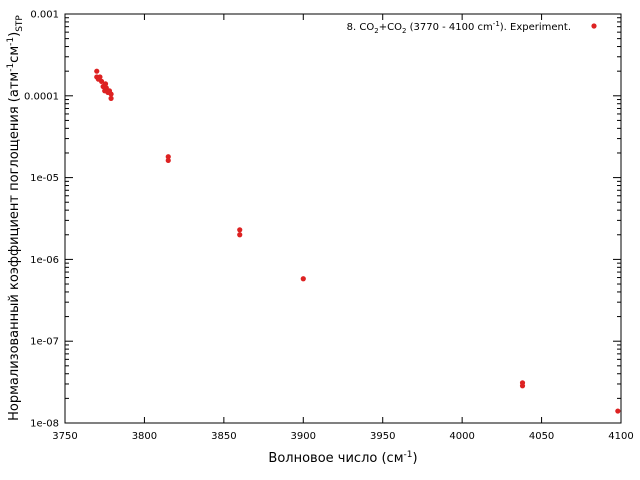 Image resolution: width=640 pixels, height=480 pixels. What do you see at coordinates (620, 436) in the screenshot?
I see `x-tick-label: 4100` at bounding box center [620, 436].